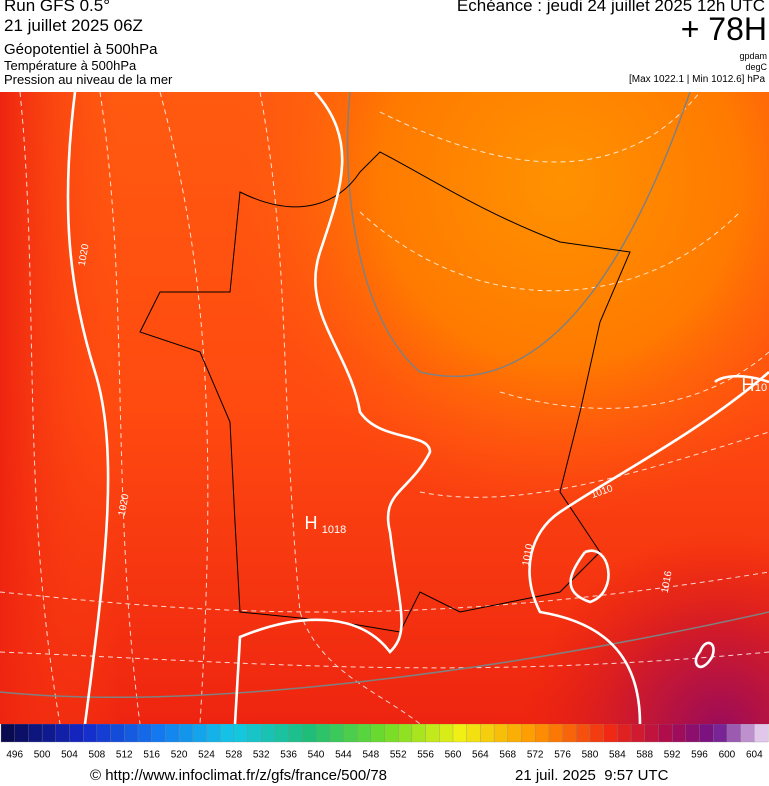 The height and width of the screenshot is (786, 769). Describe the element at coordinates (453, 755) in the screenshot. I see `colorbar-label: 560` at that location.